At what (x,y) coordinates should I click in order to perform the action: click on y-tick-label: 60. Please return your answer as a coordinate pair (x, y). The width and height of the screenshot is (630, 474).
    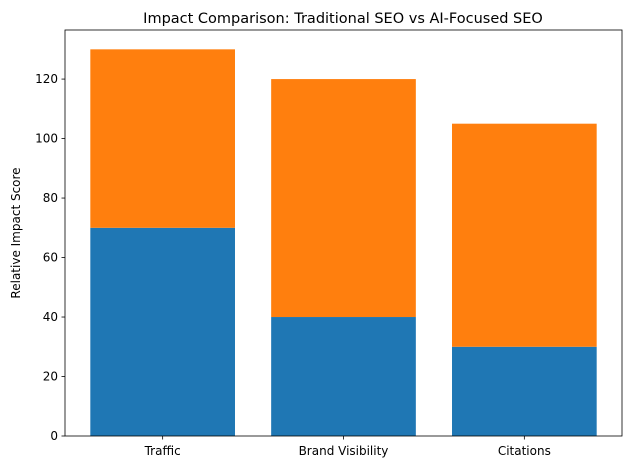
    Looking at the image, I should click on (50, 258).